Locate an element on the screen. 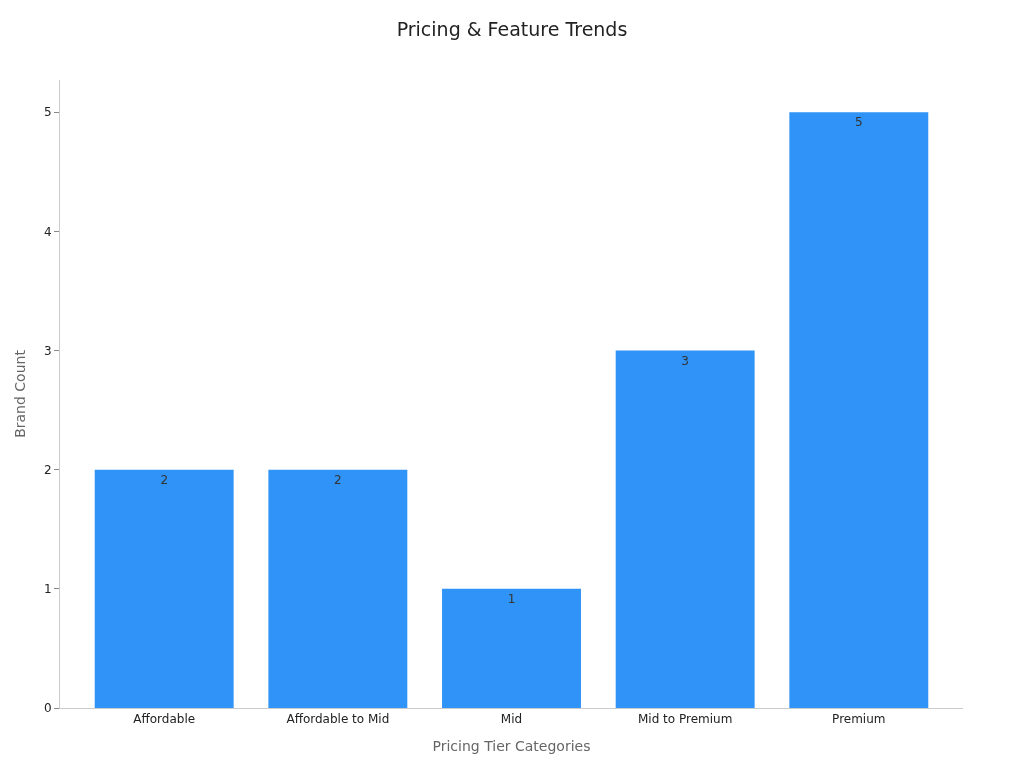  y-tick-label: 4 is located at coordinates (47, 231).